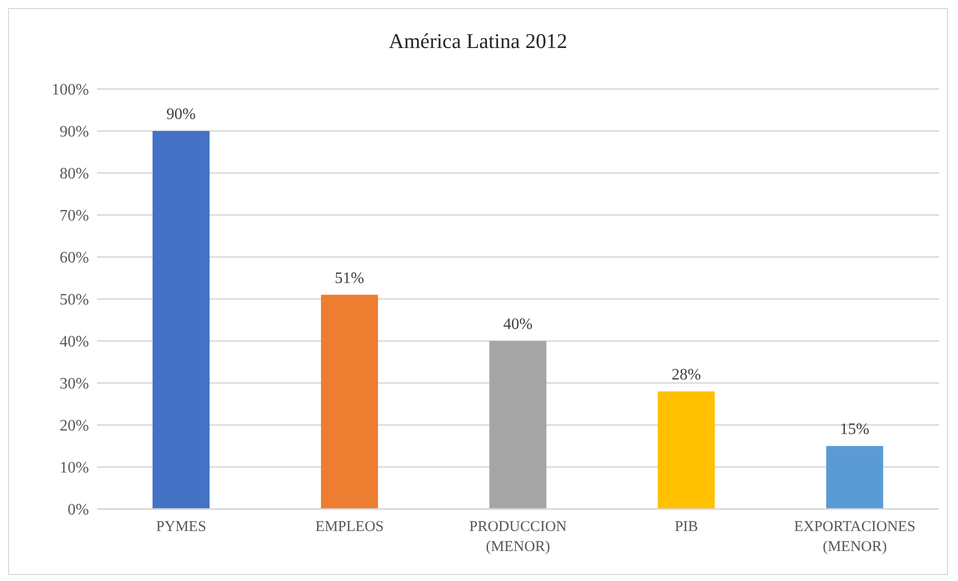  What do you see at coordinates (349, 278) in the screenshot?
I see `data-label: 51%` at bounding box center [349, 278].